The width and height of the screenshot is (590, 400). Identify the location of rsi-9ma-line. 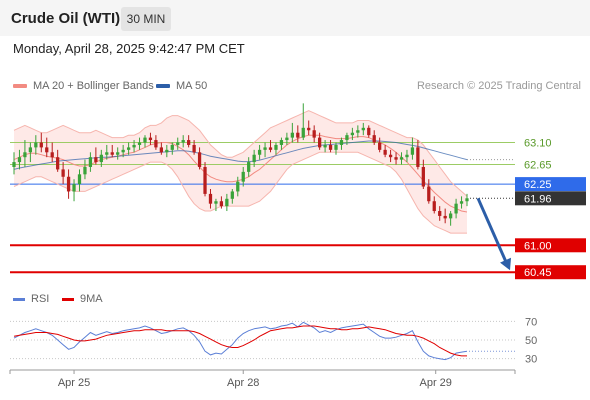
(240, 341).